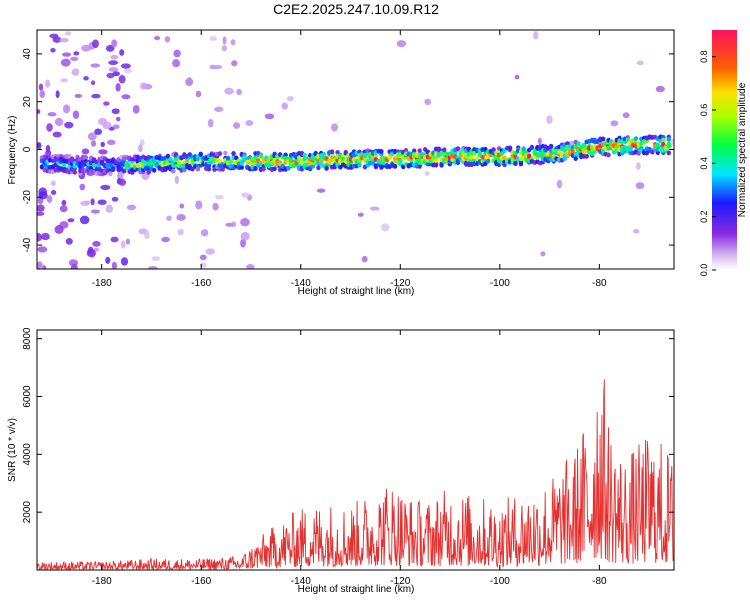  Describe the element at coordinates (27, 102) in the screenshot. I see `spectrogram-y-tick-label: 20` at that location.